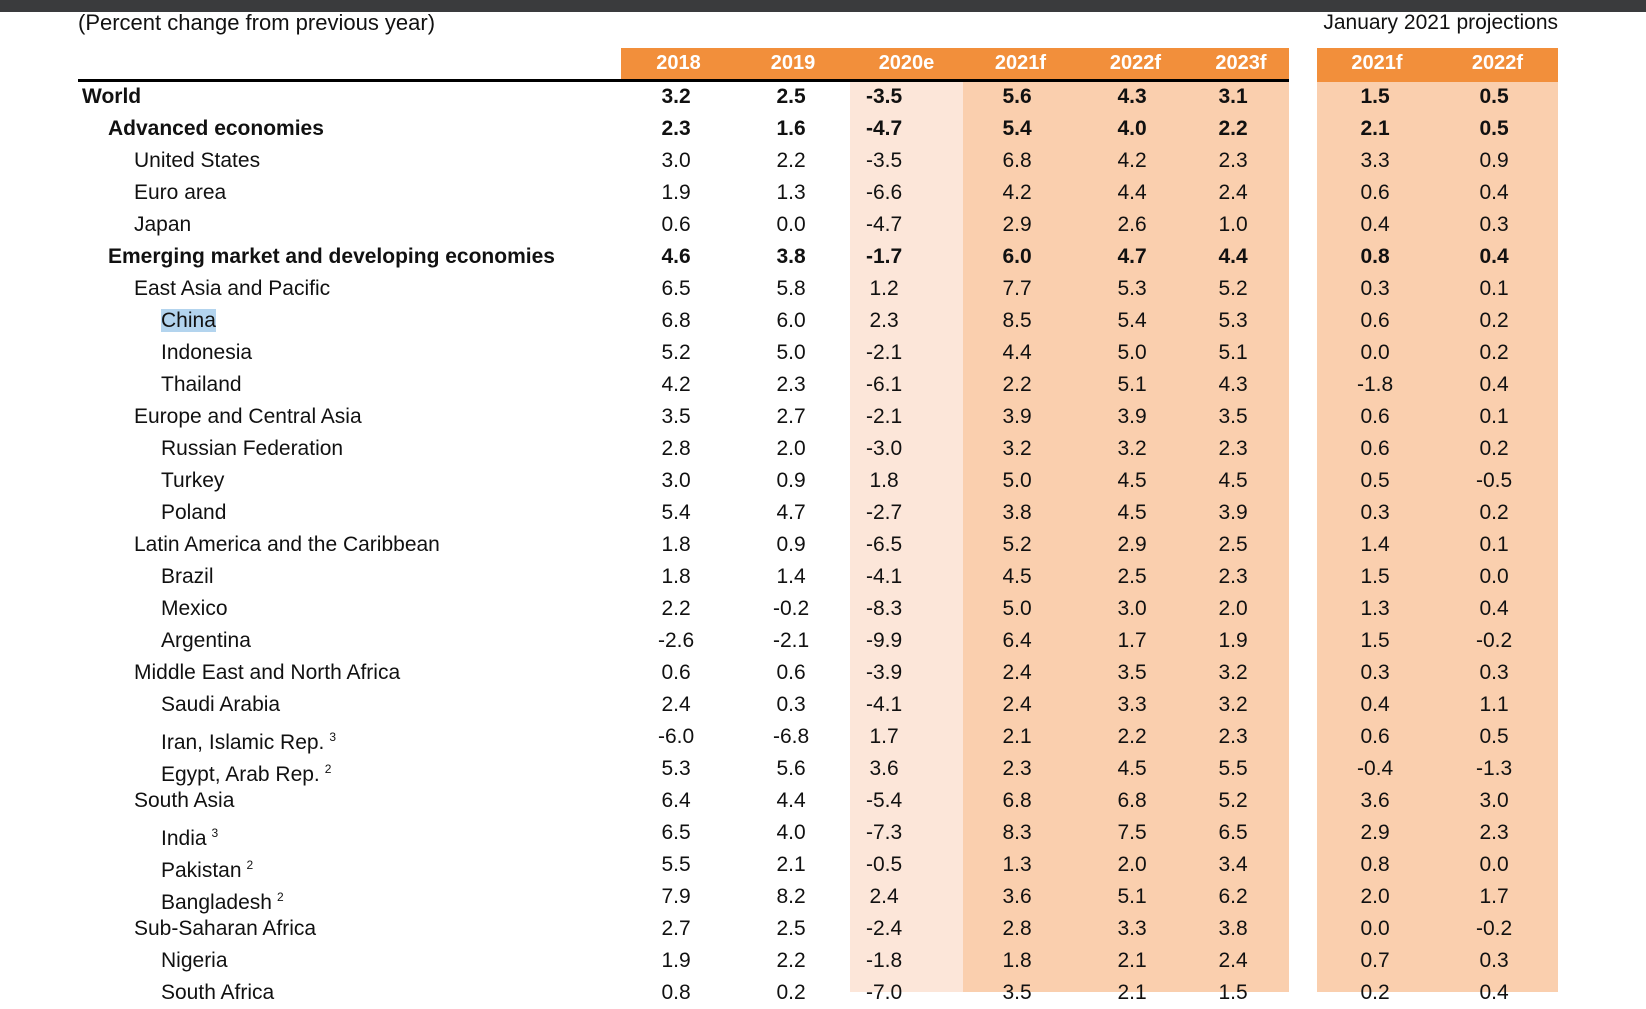 The image size is (1646, 1009). I want to click on row-label: India 3, so click(189, 836).